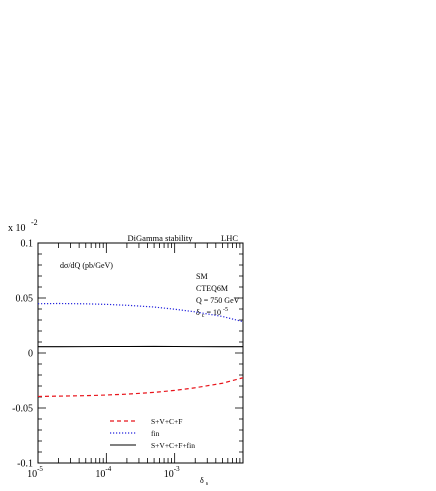  Describe the element at coordinates (25, 299) in the screenshot. I see `y-tick-label: 0.05` at that location.